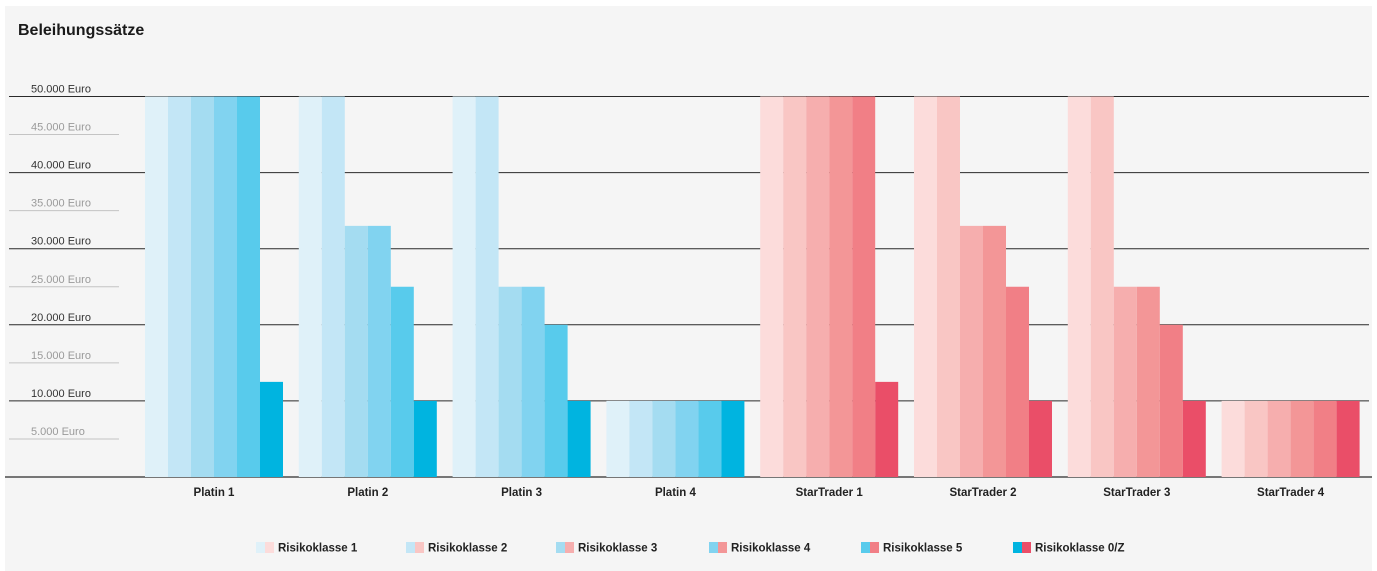 The height and width of the screenshot is (571, 1377). I want to click on legend-item: Risikoklasse 1, so click(307, 548).